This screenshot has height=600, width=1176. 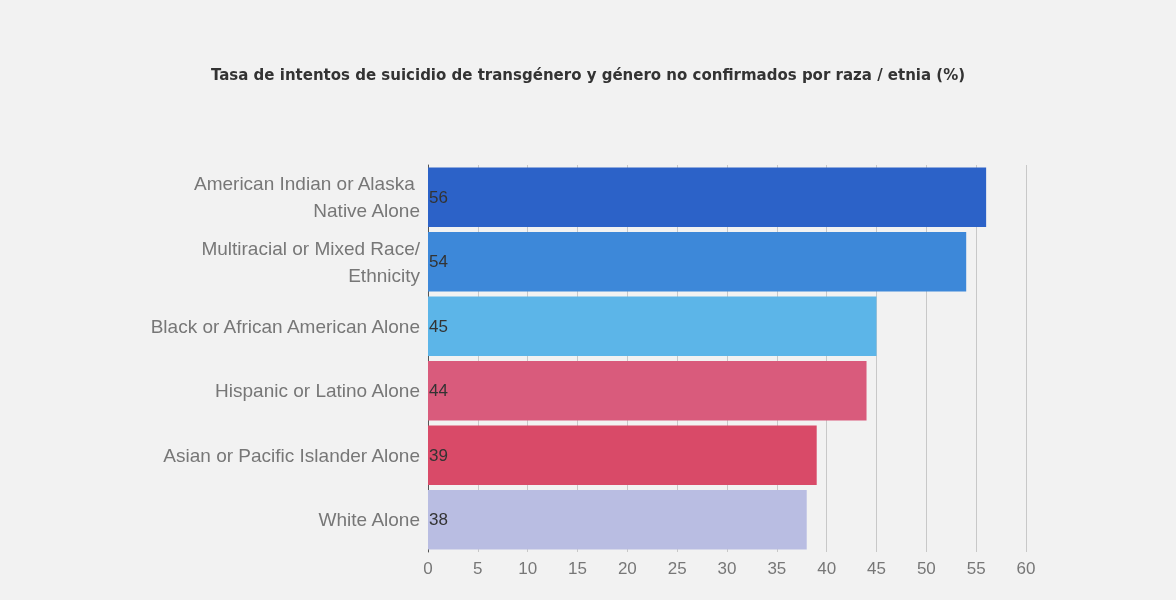 What do you see at coordinates (976, 568) in the screenshot?
I see `x-tick-label: 55` at bounding box center [976, 568].